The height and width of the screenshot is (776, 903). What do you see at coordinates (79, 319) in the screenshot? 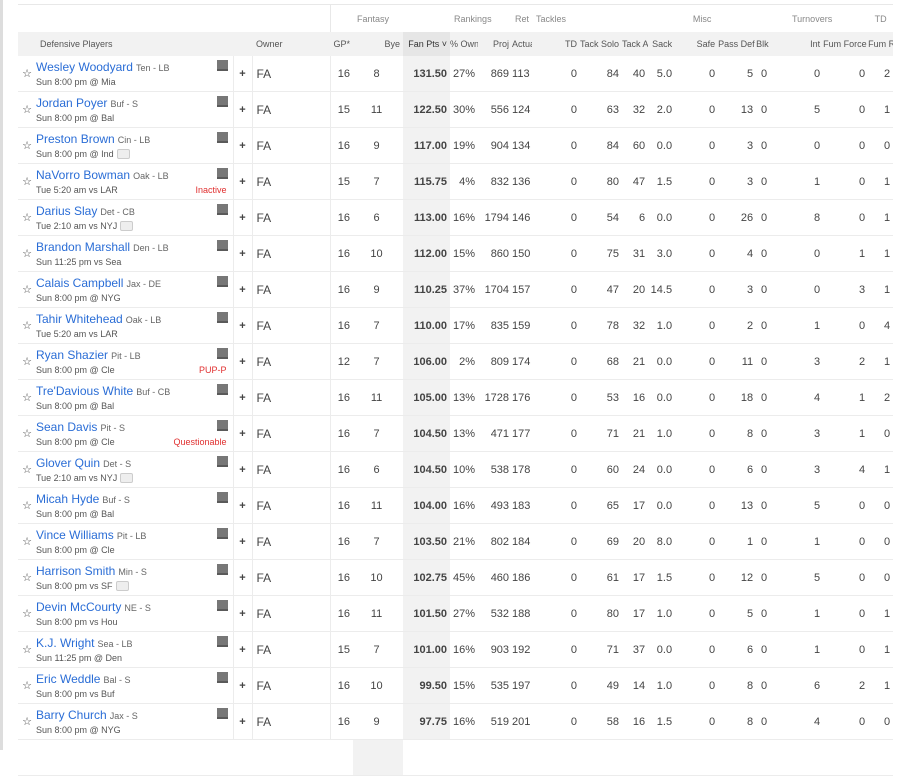
I see `player-name-link: Tahir Whitehead` at bounding box center [79, 319].